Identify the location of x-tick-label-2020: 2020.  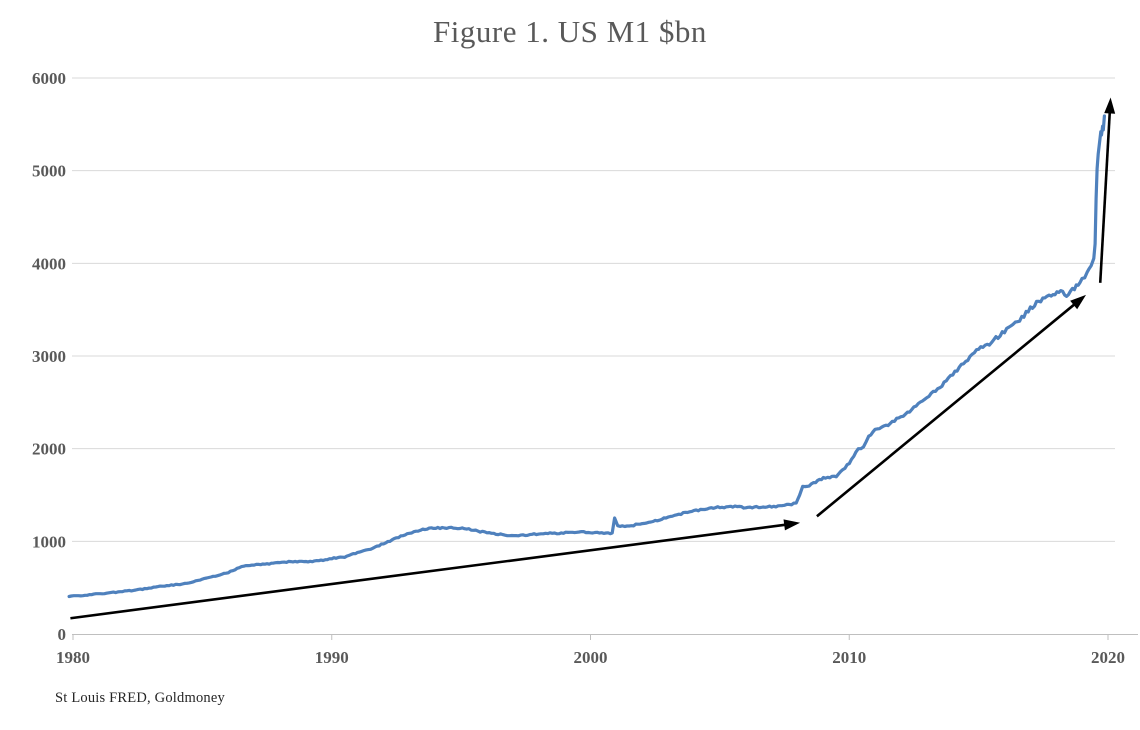
(1108, 657).